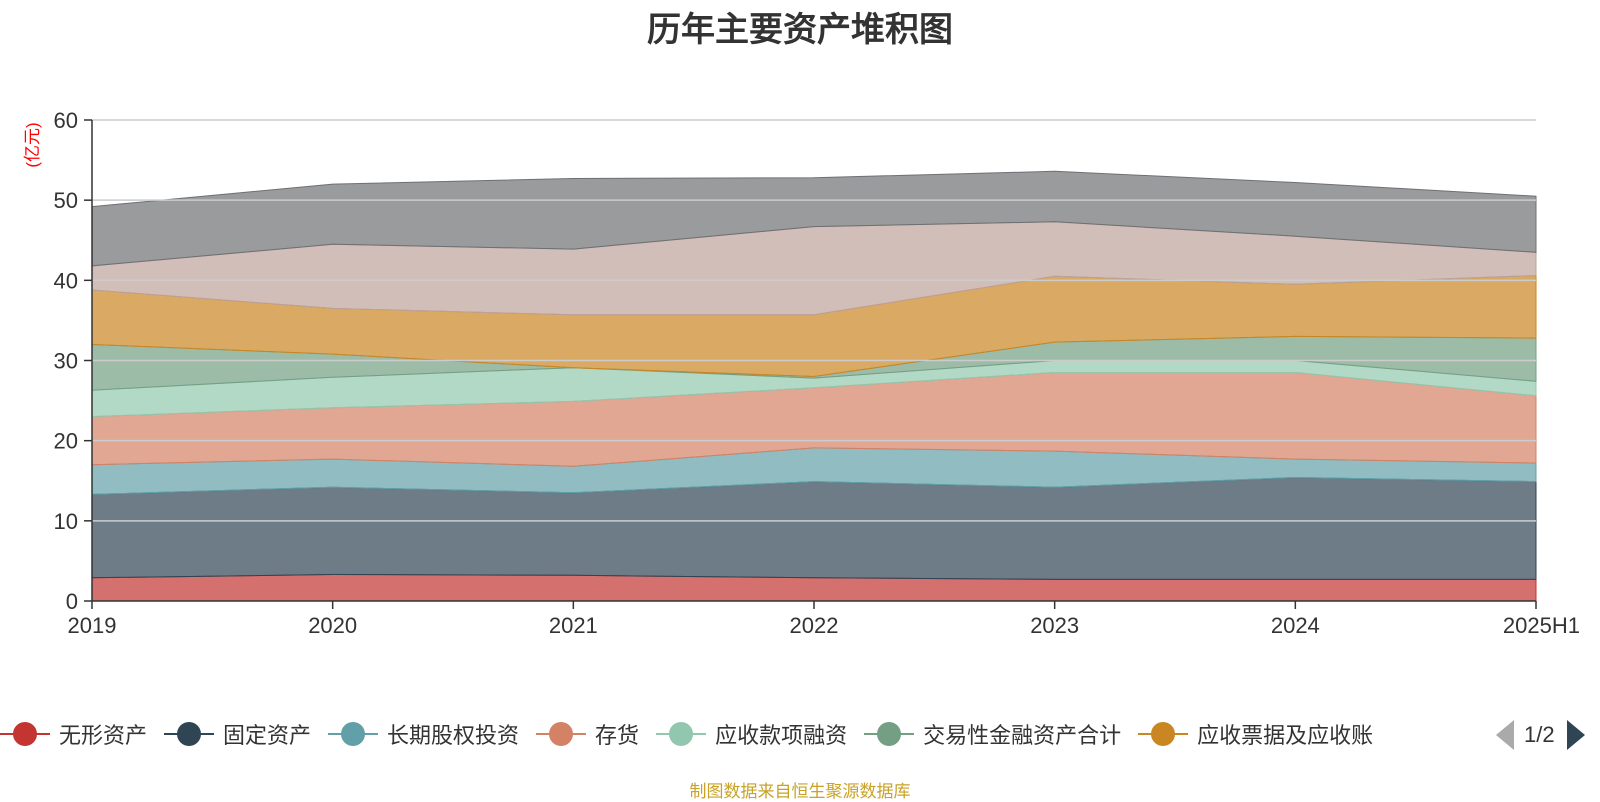 This screenshot has height=802, width=1600. Describe the element at coordinates (1022, 735) in the screenshot. I see `legend-label: 交易性金融资产合计` at that location.